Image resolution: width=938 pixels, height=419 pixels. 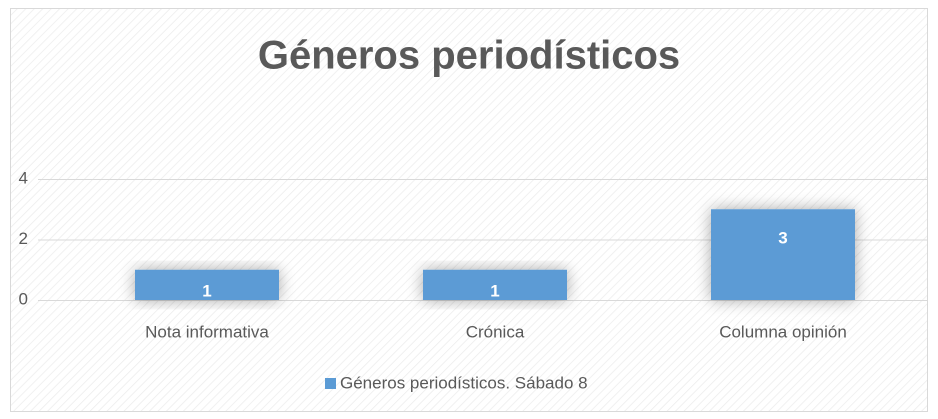 I want to click on data-label: 3, so click(x=782, y=238).